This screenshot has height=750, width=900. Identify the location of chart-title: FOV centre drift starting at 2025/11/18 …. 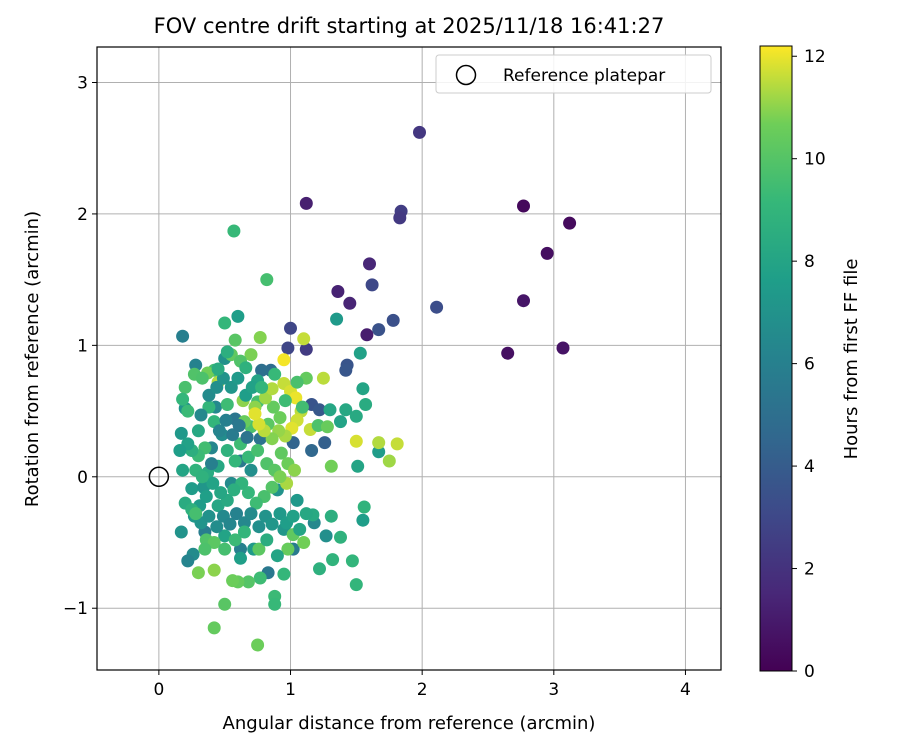
(409, 26).